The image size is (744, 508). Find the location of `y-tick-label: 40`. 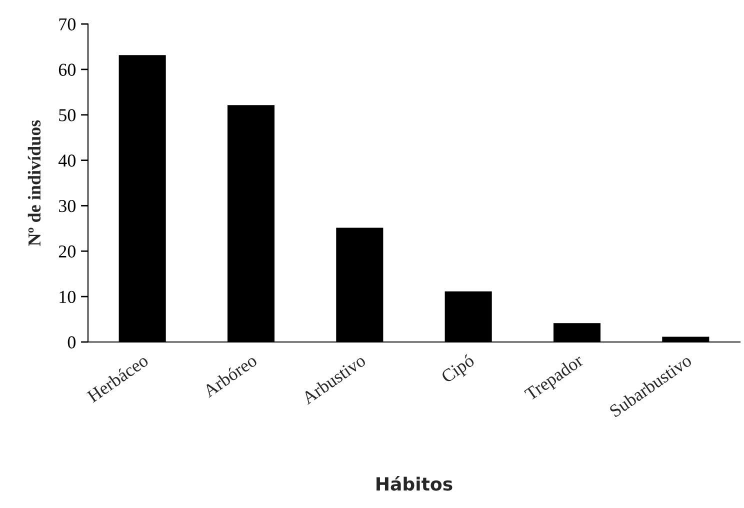

y-tick-label: 40 is located at coordinates (67, 160).